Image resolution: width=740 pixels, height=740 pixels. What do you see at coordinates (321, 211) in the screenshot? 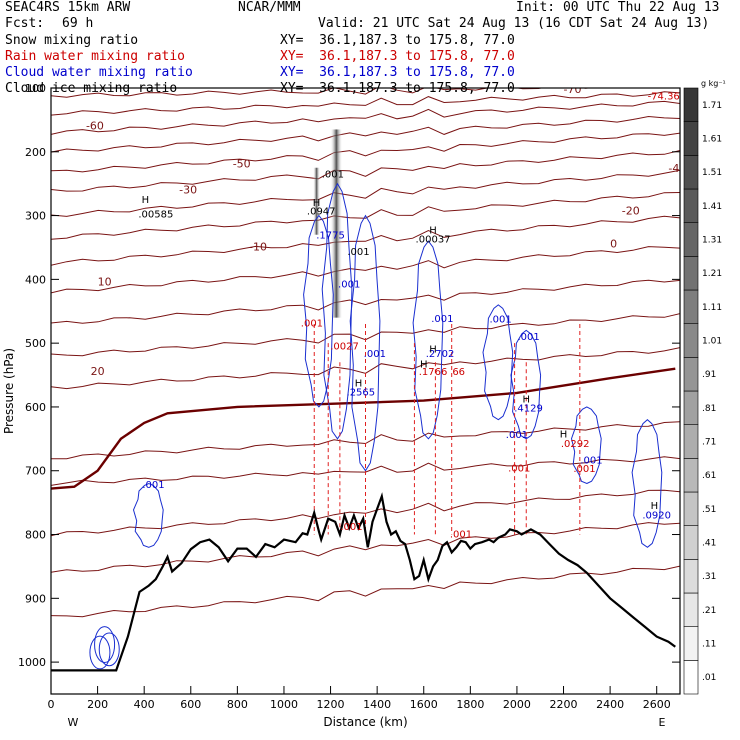
I see `contour-value-label: .0947` at bounding box center [321, 211].